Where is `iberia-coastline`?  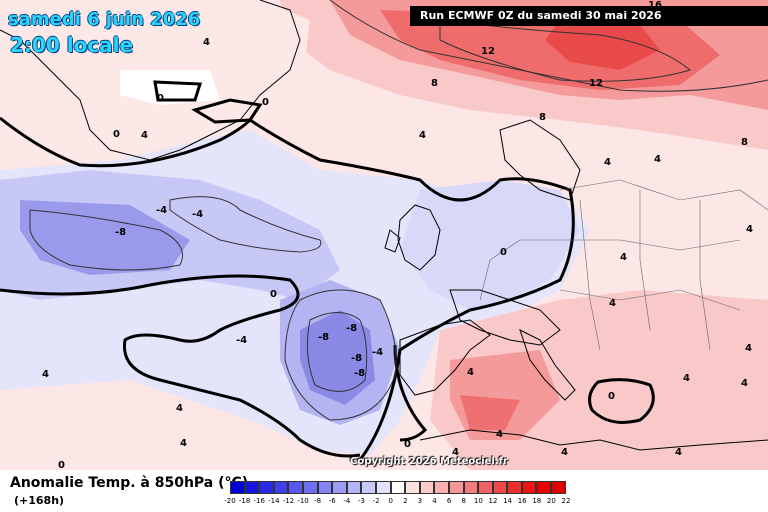 iberia-coastline is located at coordinates (445, 357).